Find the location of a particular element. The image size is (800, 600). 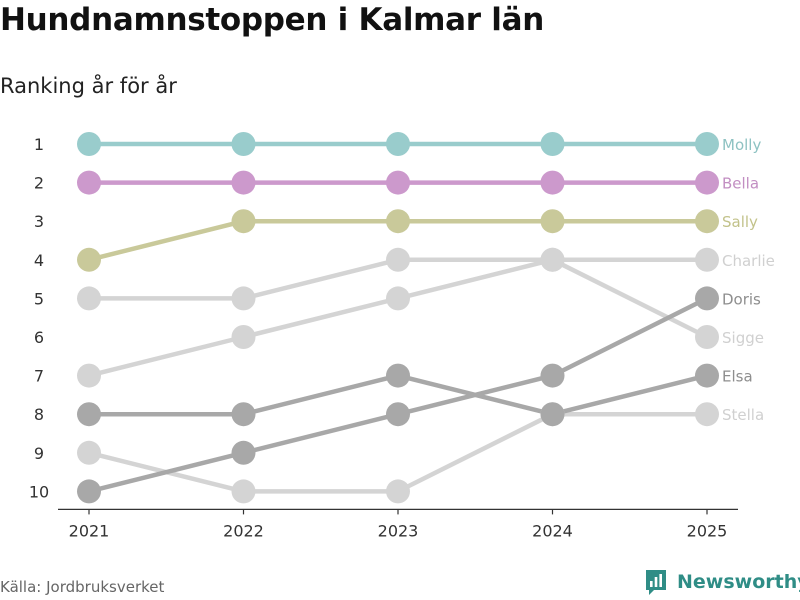

x-tick-label: 2023 is located at coordinates (398, 530).